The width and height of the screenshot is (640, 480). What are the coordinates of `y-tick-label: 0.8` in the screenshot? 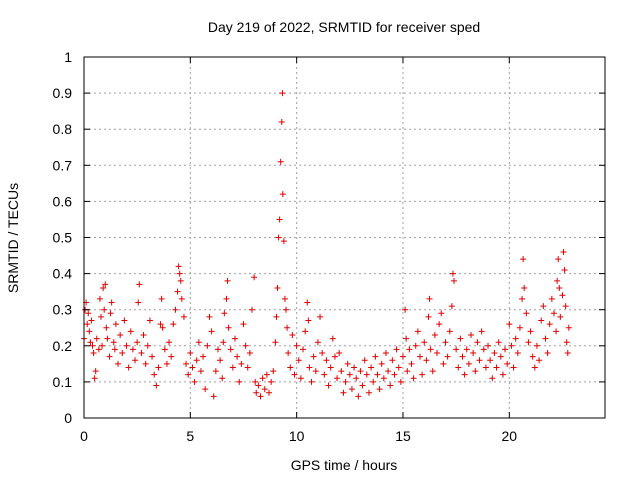 It's located at (63, 129).